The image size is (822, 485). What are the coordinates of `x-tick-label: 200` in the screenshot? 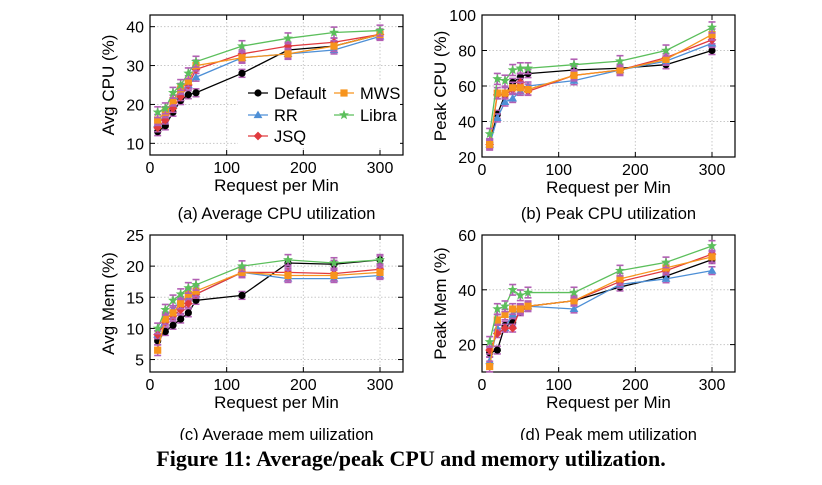 It's located at (303, 168).